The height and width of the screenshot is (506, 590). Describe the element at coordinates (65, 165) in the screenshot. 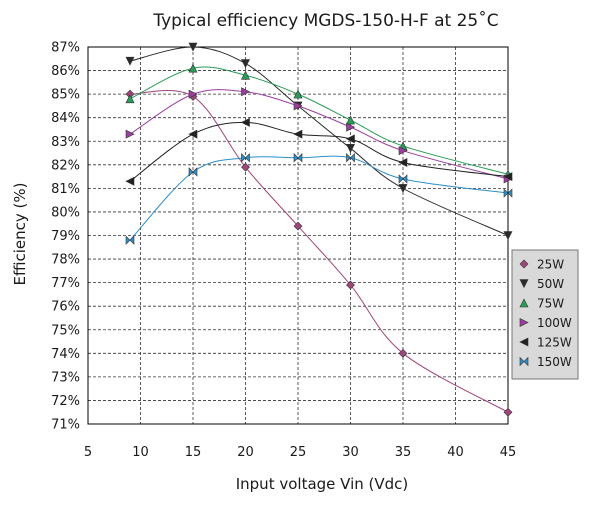

I see `y-tick-label: 82%` at that location.